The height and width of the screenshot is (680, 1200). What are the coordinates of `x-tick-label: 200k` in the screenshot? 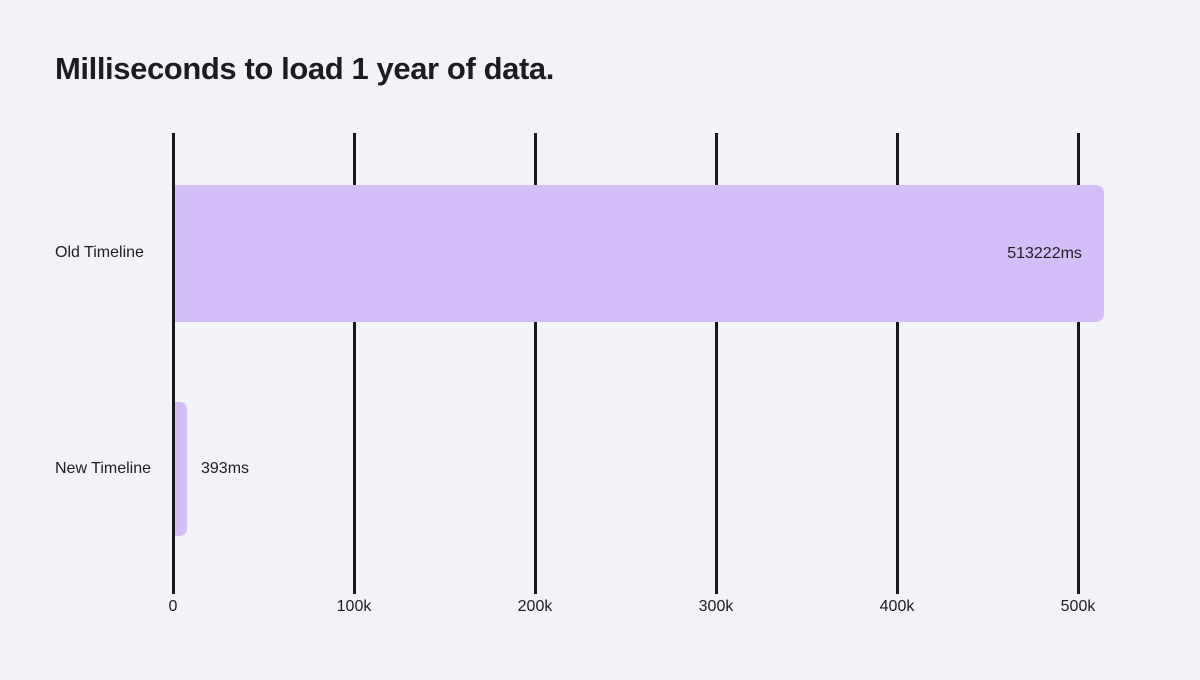 It's located at (535, 606).